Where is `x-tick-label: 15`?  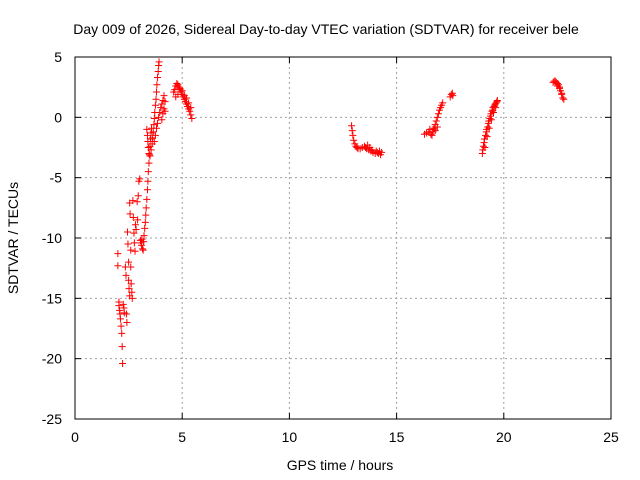 x-tick-label: 15 is located at coordinates (397, 437).